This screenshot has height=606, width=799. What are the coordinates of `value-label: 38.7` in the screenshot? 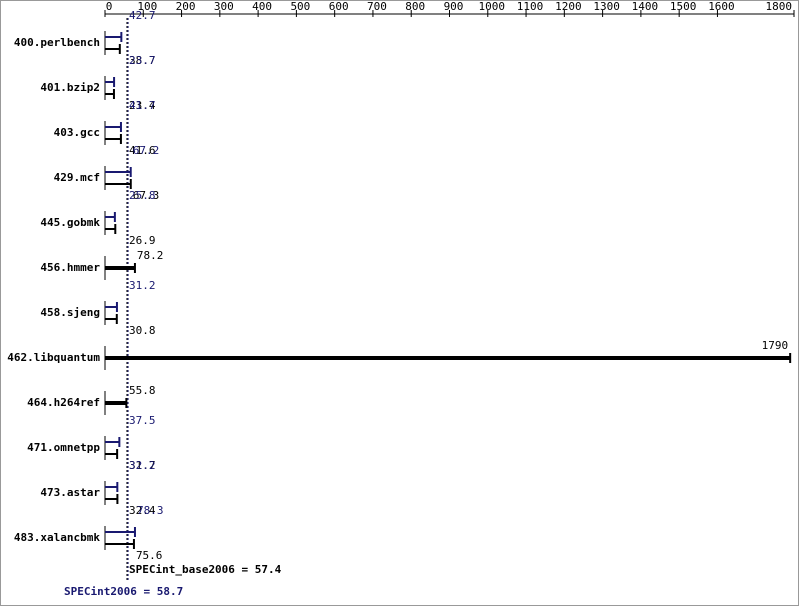 It's located at (142, 60).